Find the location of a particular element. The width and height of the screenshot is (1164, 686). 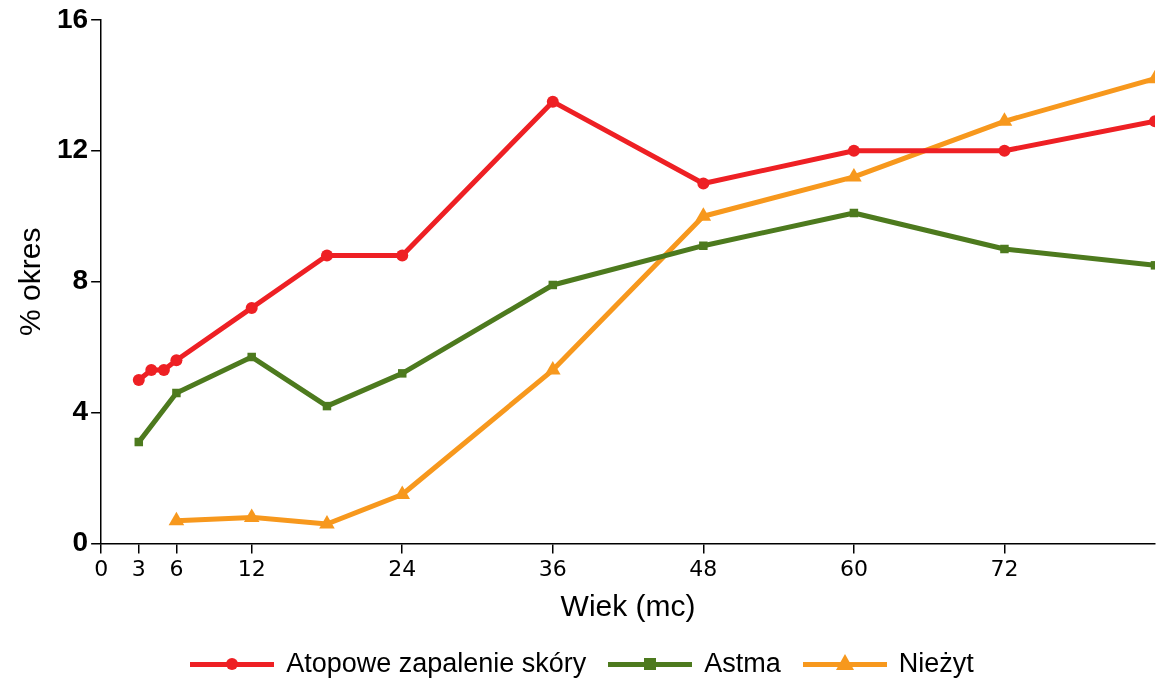

y-tick-label: 8 is located at coordinates (80, 280).